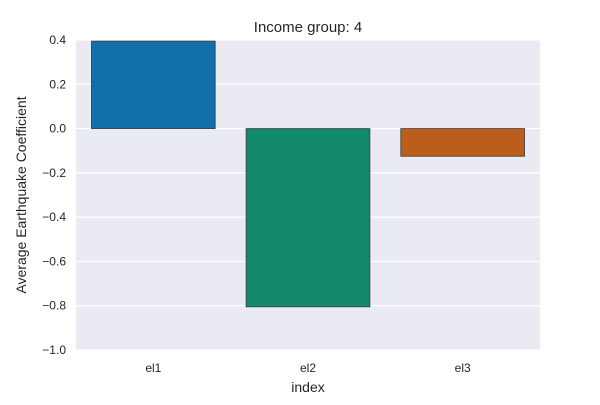  What do you see at coordinates (57, 84) in the screenshot?
I see `y-tick-label: 0.2` at bounding box center [57, 84].